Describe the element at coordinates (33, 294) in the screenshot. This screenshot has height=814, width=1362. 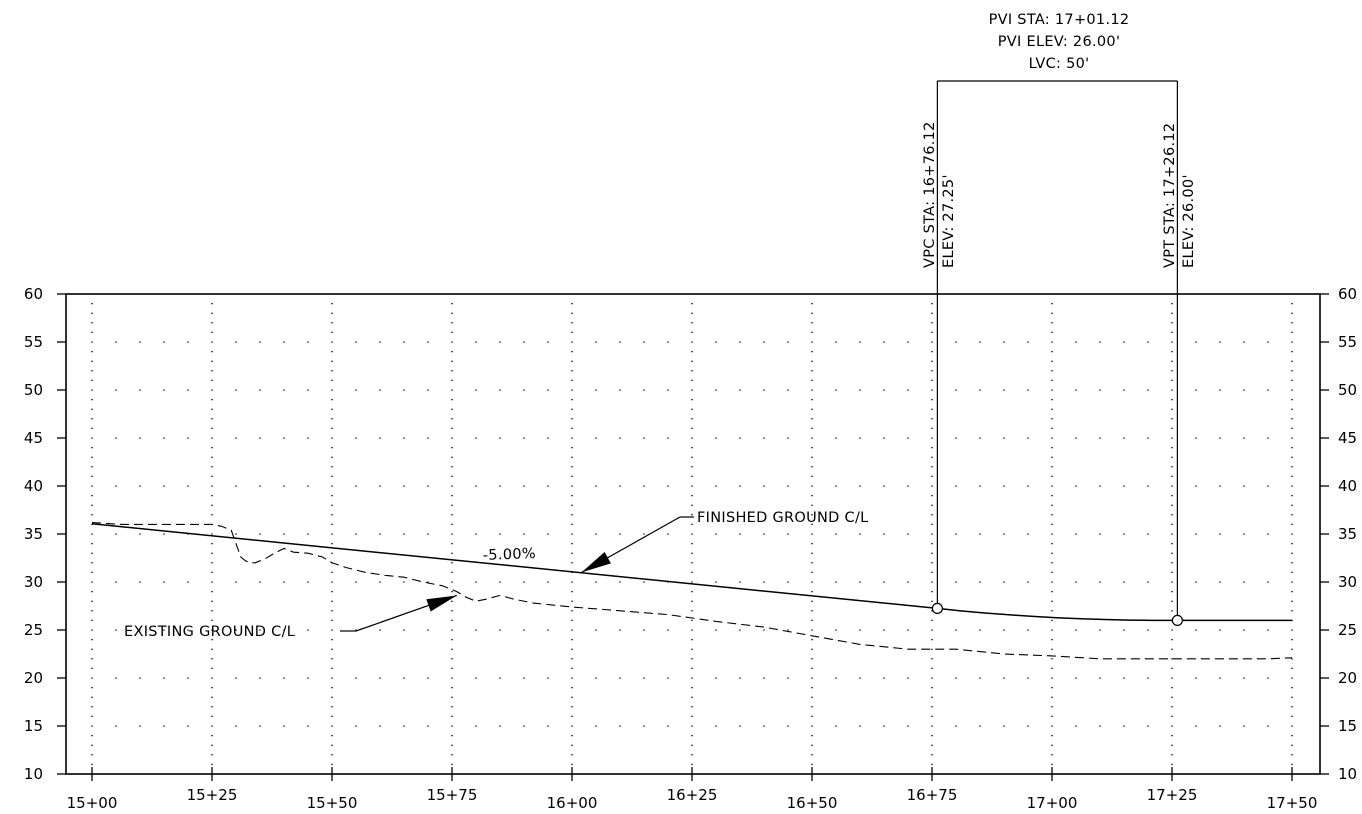
I see `y-tick-label-left: 60` at that location.